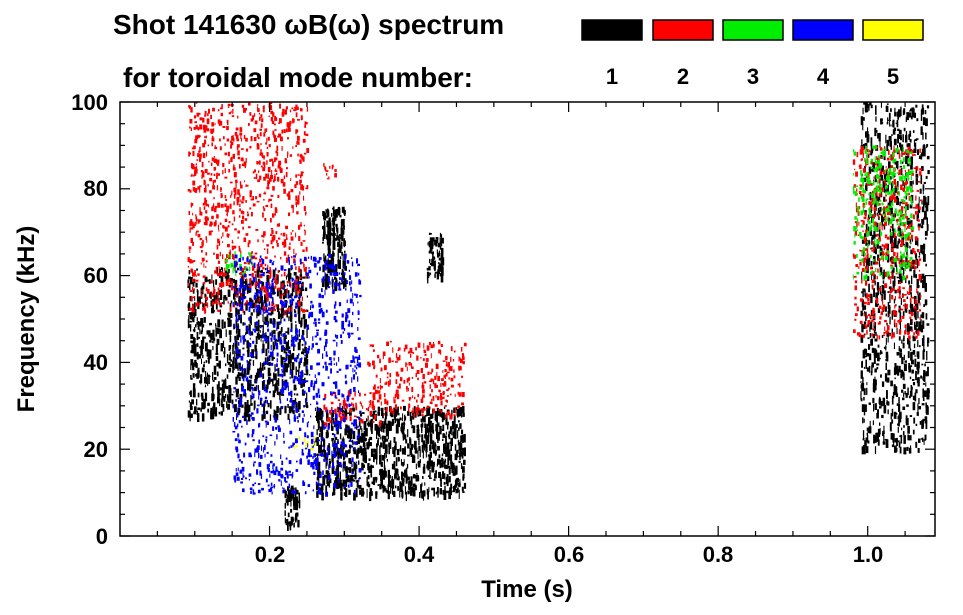  What do you see at coordinates (292, 508) in the screenshot?
I see `mode-1-low-freq-burst` at bounding box center [292, 508].